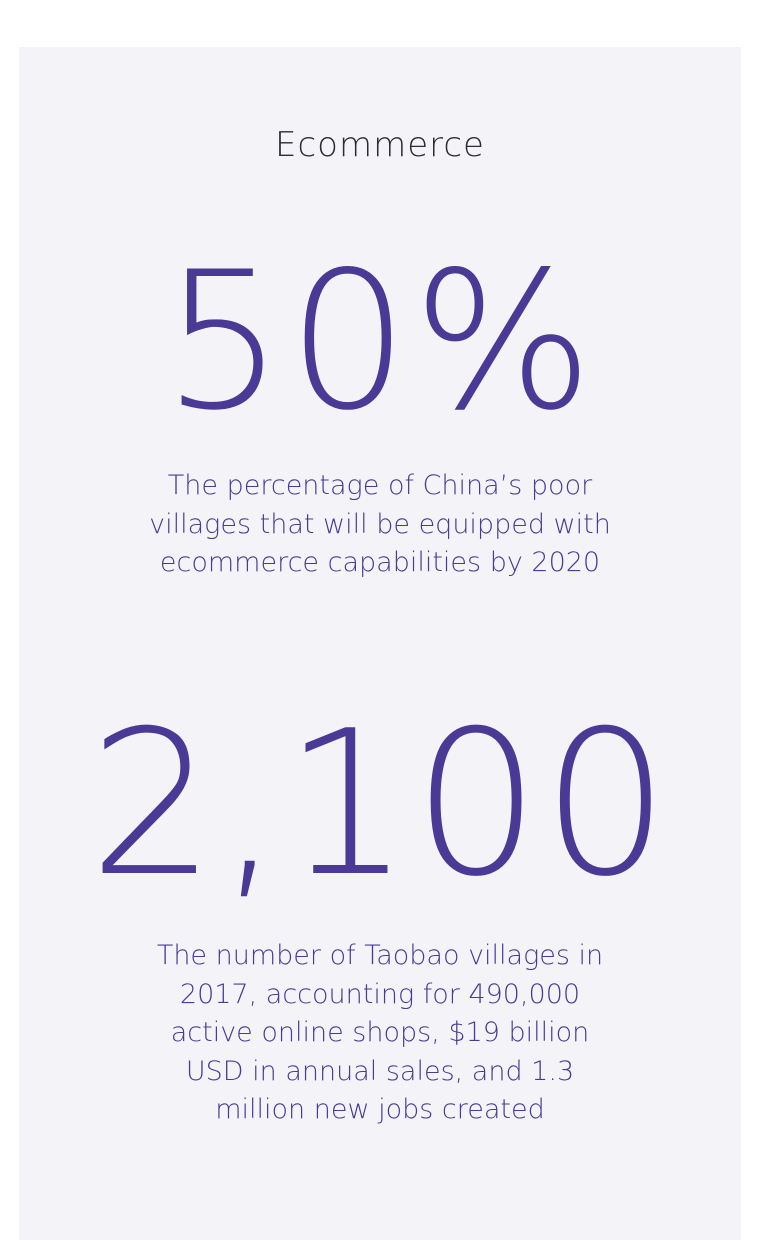  I want to click on card-heading: Ecommerce, so click(380, 145).